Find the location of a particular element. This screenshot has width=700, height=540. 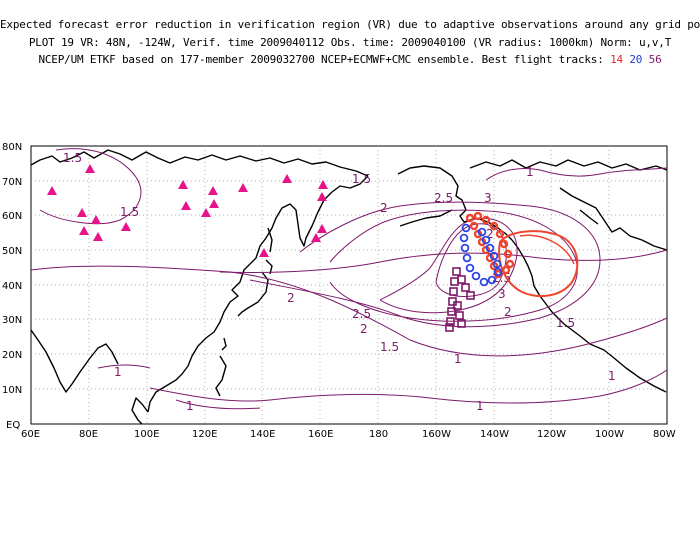

lat-label: 50N is located at coordinates (12, 251).